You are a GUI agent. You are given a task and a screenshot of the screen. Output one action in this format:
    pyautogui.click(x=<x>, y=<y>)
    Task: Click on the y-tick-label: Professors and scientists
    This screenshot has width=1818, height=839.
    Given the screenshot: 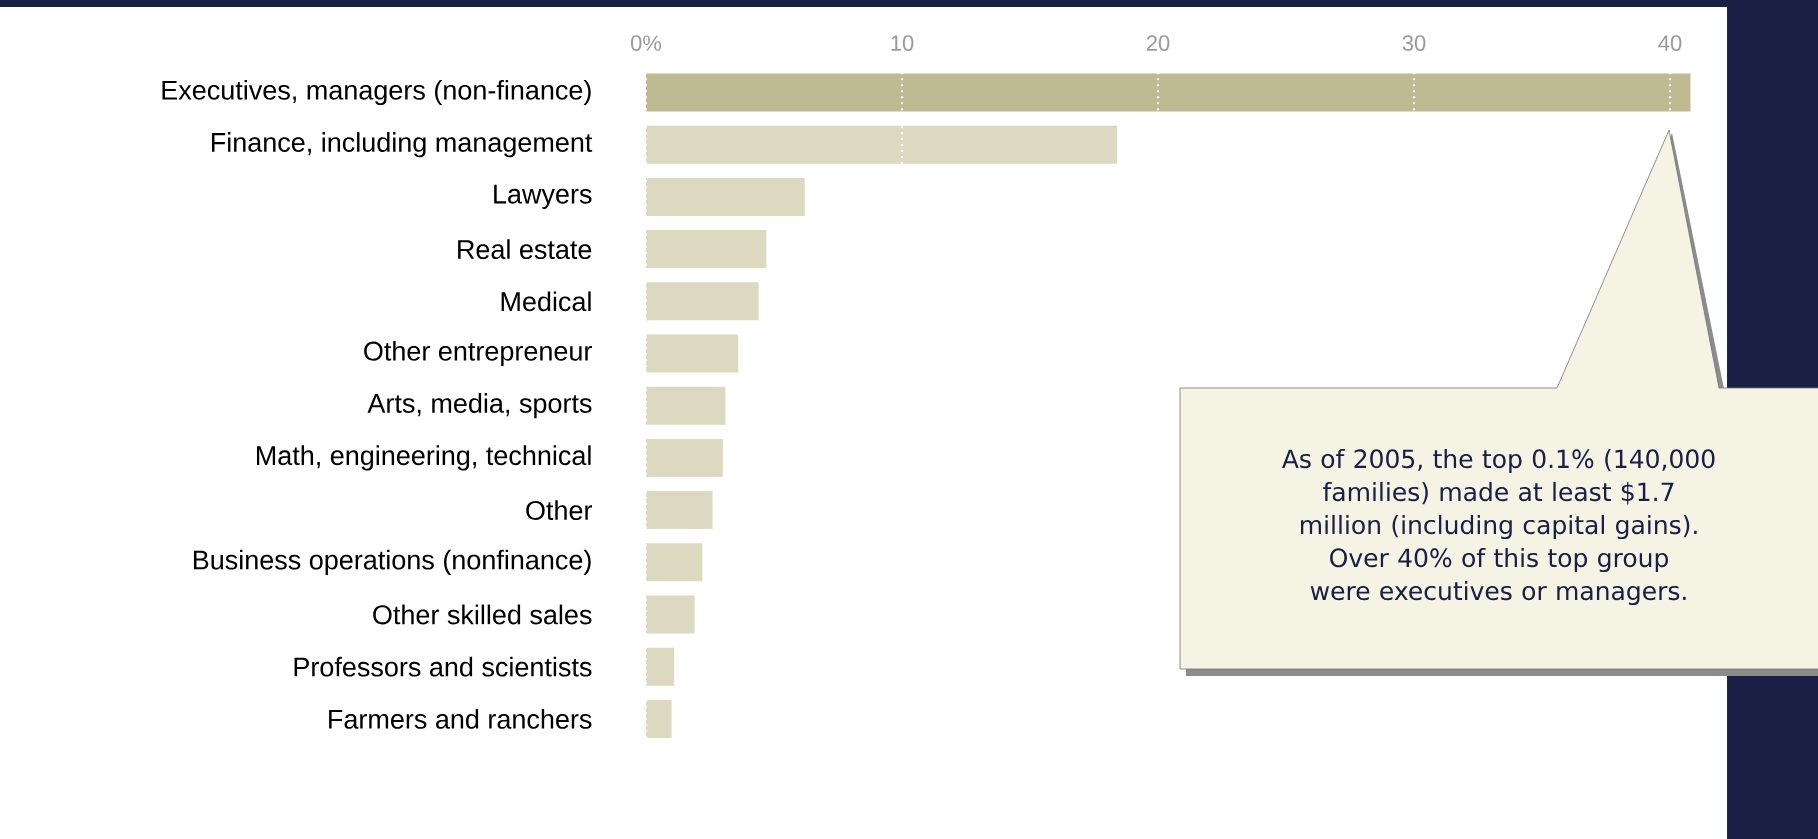 What is the action you would take?
    pyautogui.click(x=443, y=666)
    